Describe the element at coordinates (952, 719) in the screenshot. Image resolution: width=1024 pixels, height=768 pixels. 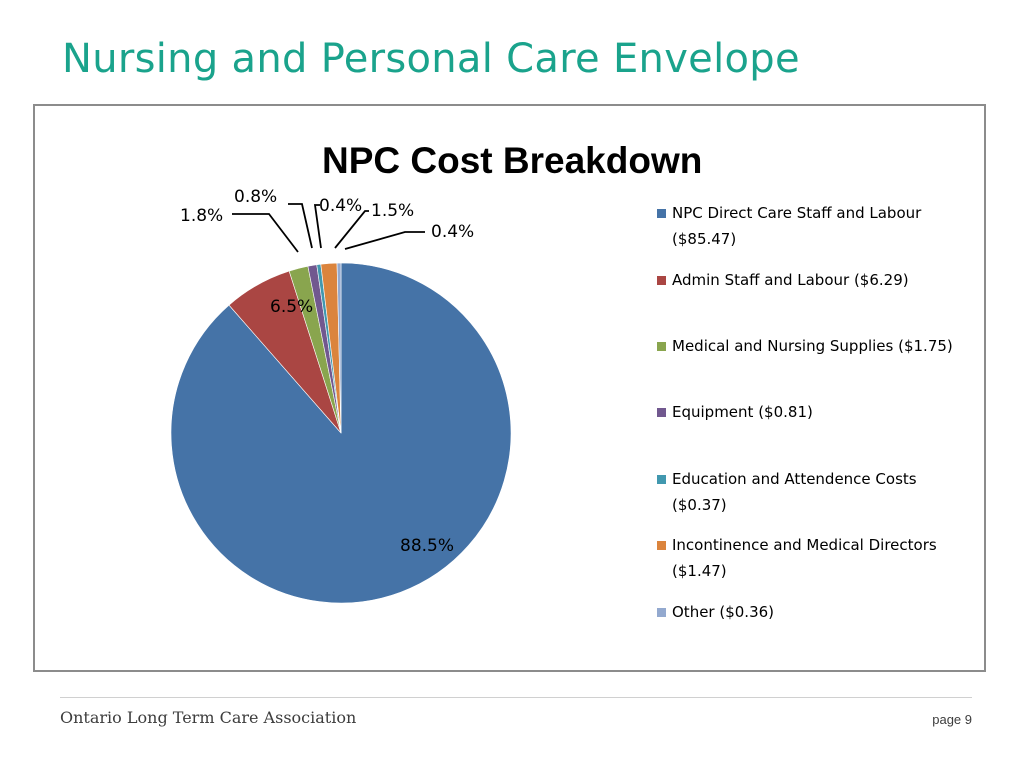
I see `page-number: page 9` at that location.